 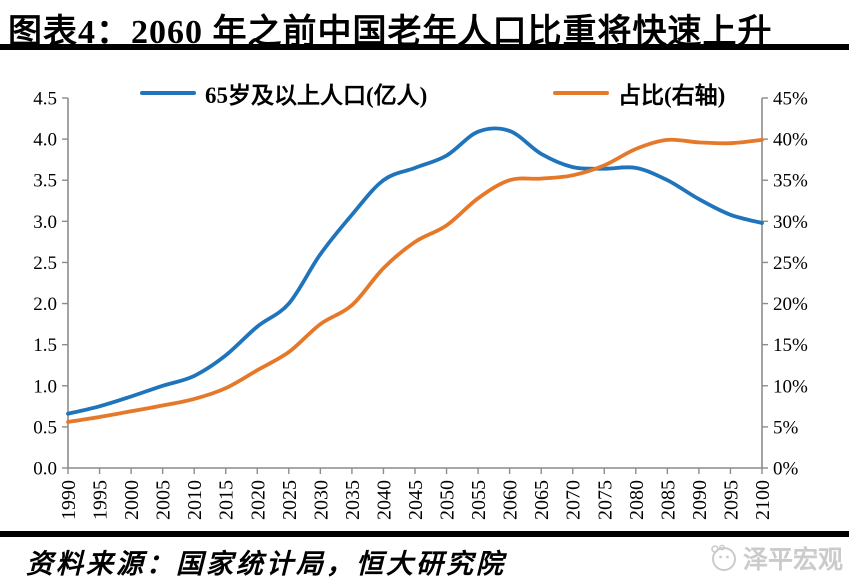 What do you see at coordinates (790, 222) in the screenshot?
I see `y-axis-label-right: 30%` at bounding box center [790, 222].